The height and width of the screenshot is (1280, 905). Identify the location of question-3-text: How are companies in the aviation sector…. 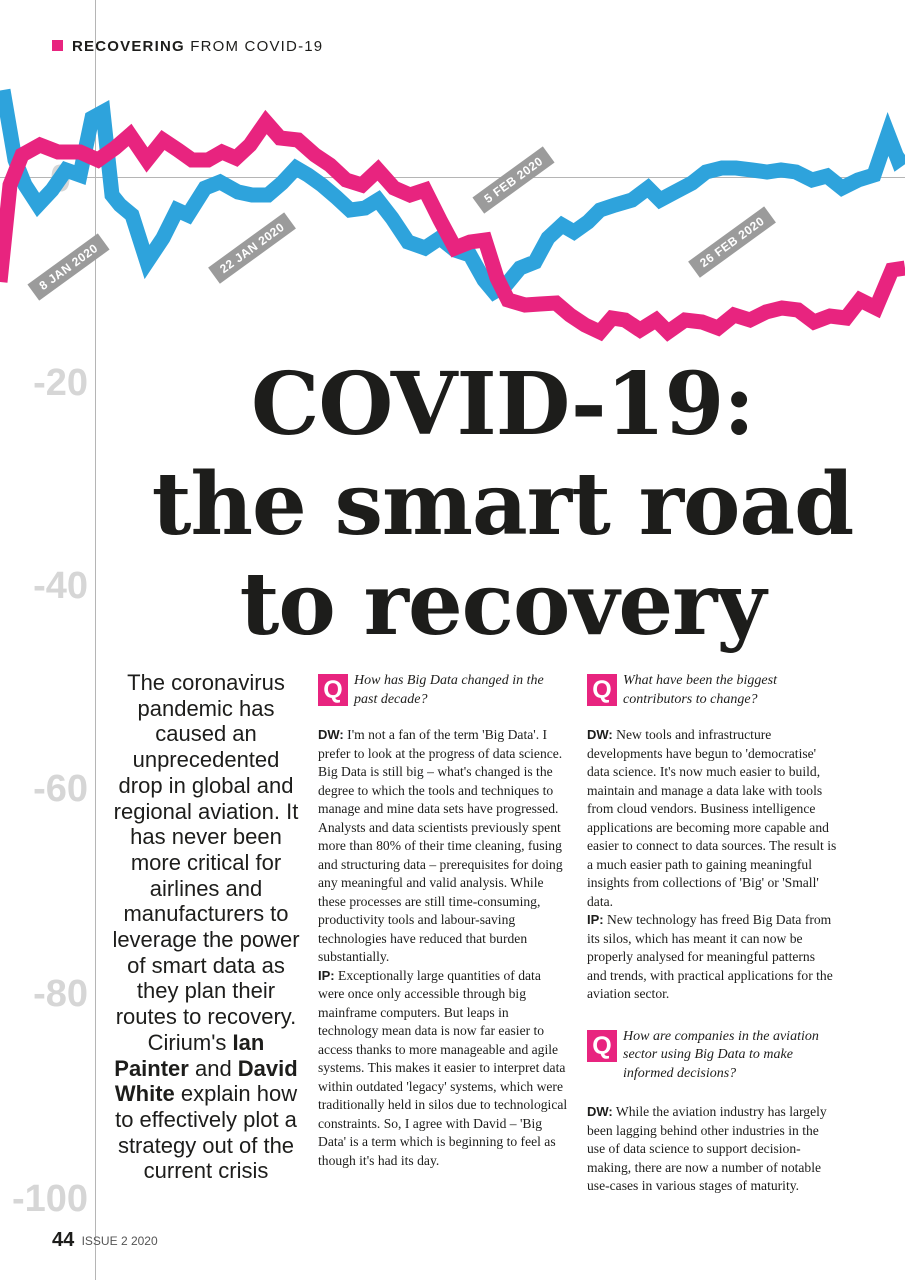
(721, 1054).